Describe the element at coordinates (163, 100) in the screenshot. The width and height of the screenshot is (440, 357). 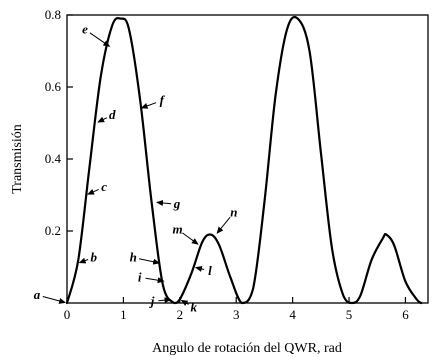
I see `annotation-label-f: f` at that location.